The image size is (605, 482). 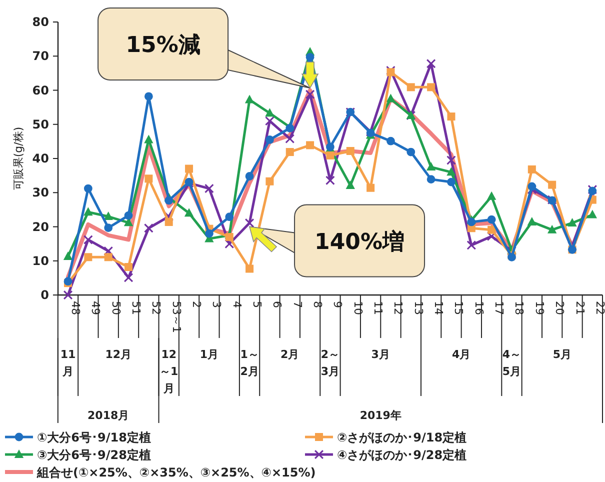 What do you see at coordinates (18, 158) in the screenshot?
I see `y-axis-title: 可販果(g/株)` at bounding box center [18, 158].